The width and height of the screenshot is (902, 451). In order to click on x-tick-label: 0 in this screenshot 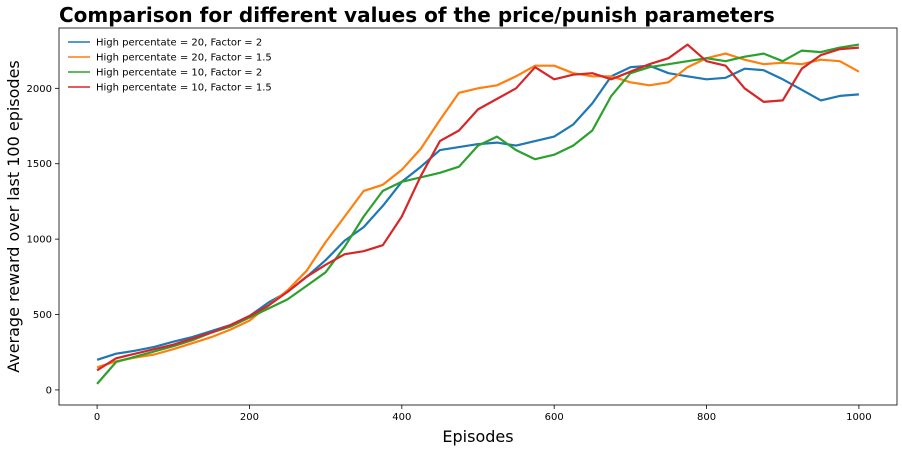, I will do `click(97, 417)`.